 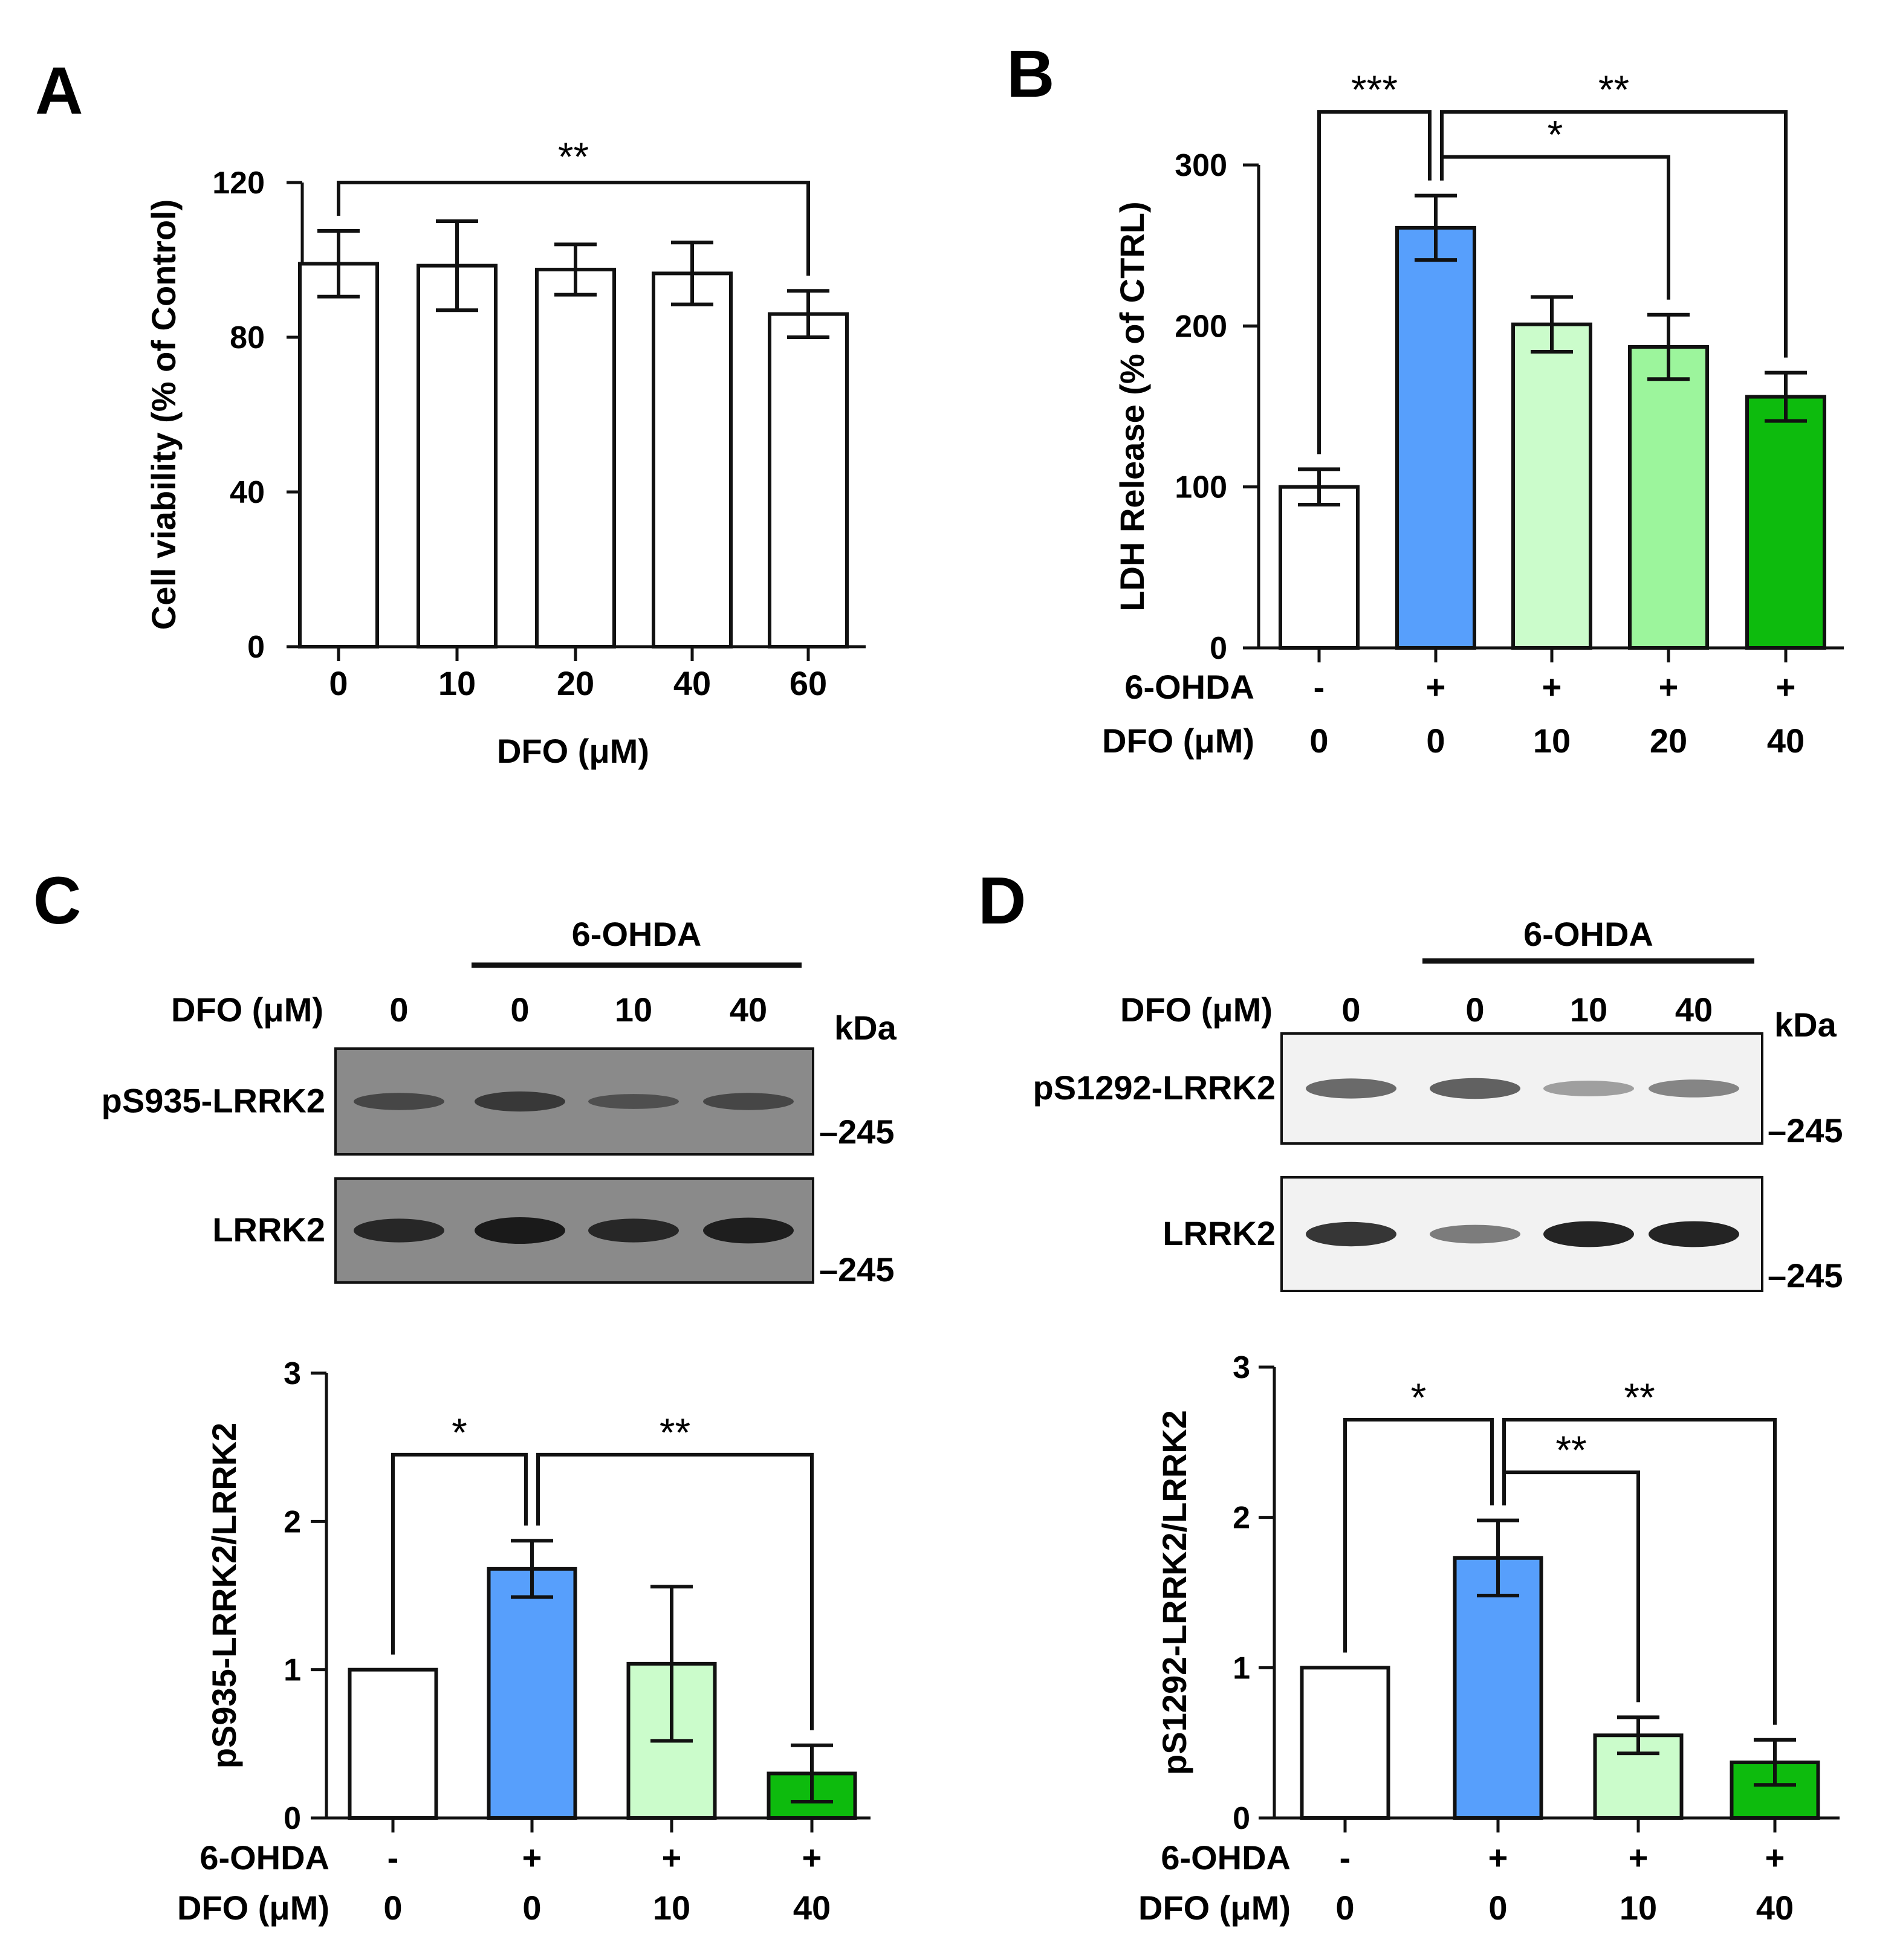 I want to click on significance-label: ***, so click(x=1374, y=89).